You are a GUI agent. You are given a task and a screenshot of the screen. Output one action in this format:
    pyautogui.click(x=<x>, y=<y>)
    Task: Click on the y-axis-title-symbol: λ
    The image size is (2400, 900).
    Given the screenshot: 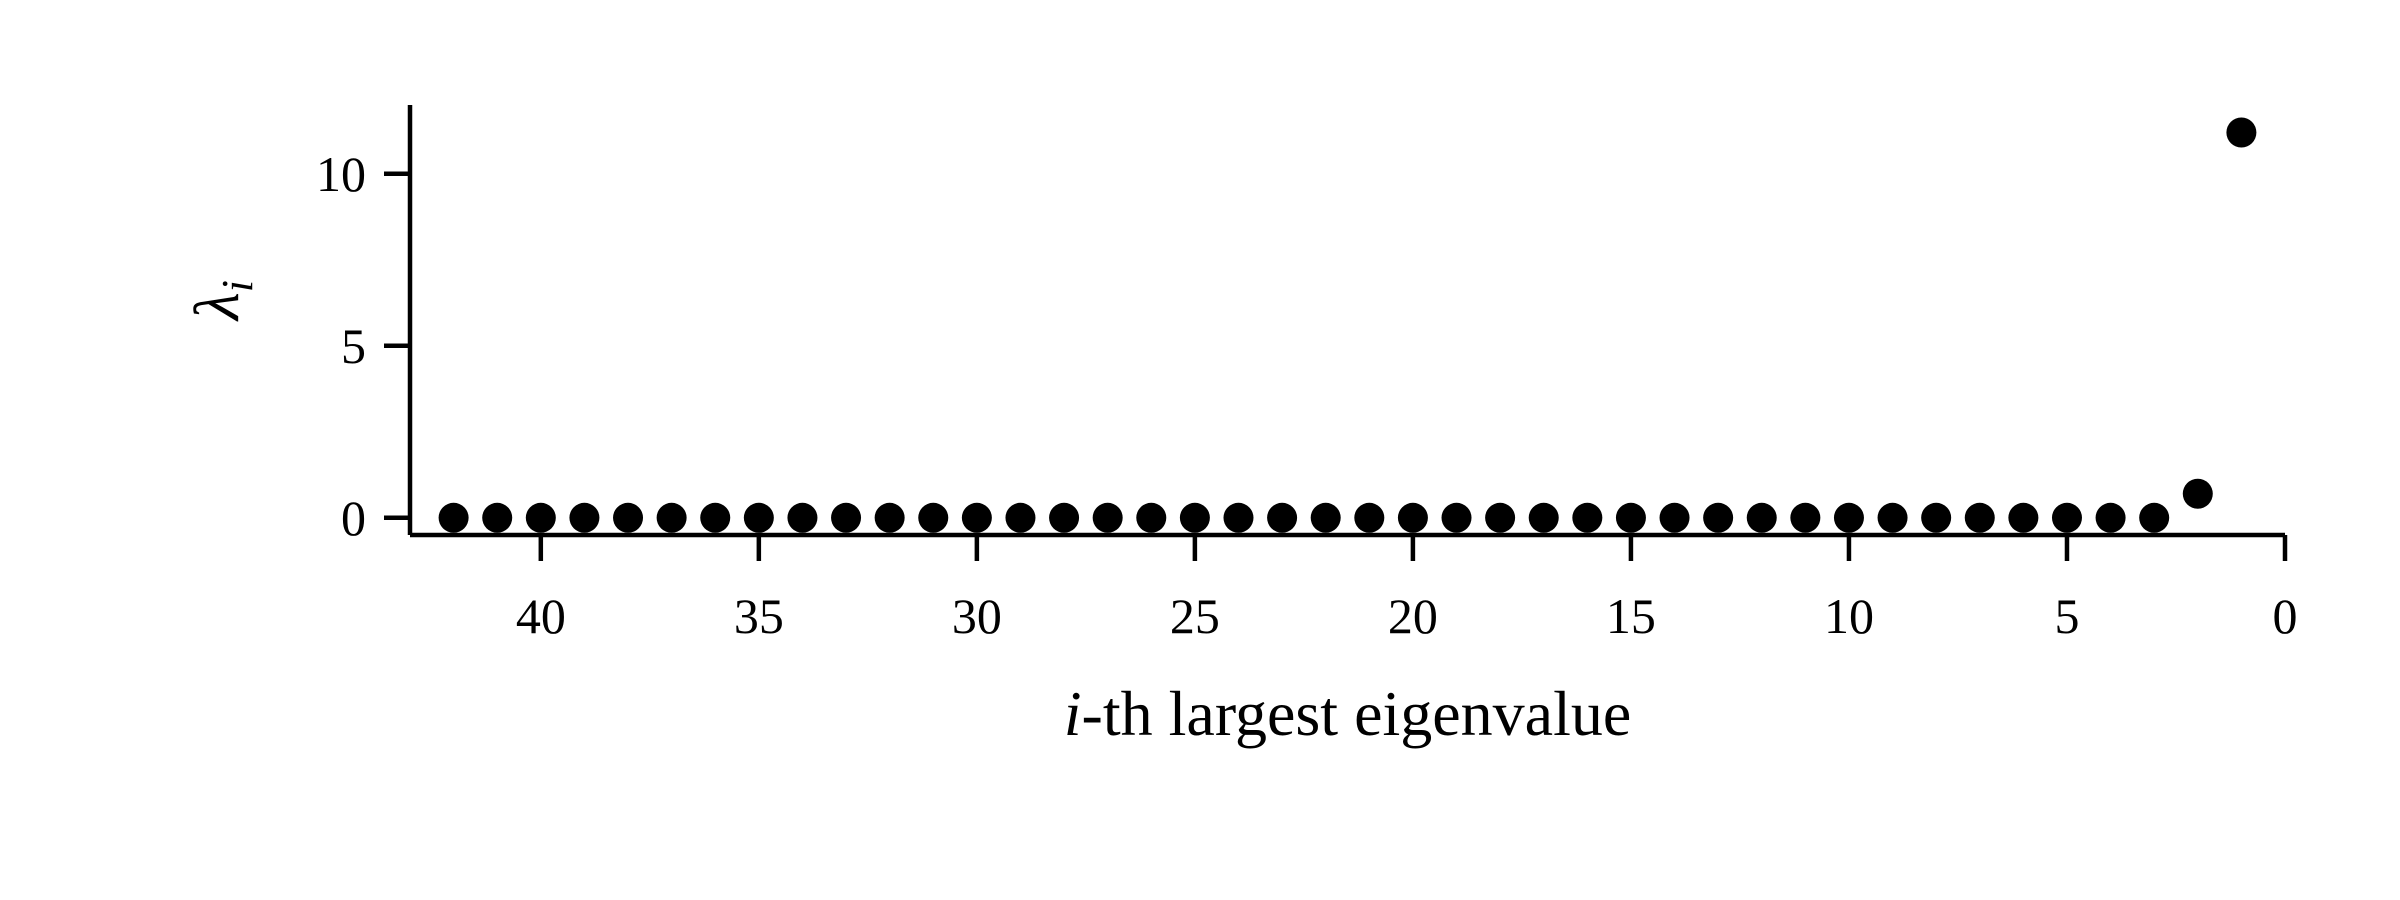 What is the action you would take?
    pyautogui.click(x=216, y=307)
    